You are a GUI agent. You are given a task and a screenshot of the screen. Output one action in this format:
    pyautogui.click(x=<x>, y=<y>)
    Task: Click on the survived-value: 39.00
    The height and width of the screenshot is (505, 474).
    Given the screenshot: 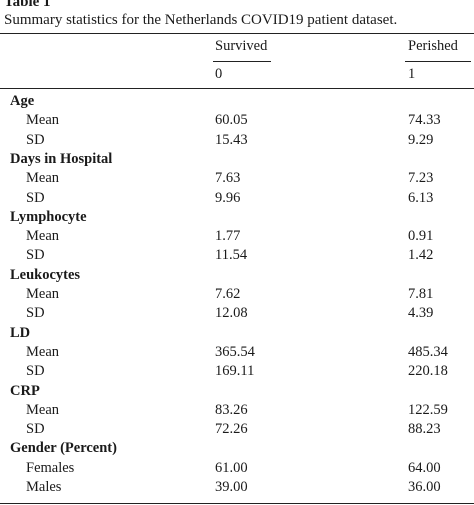 What is the action you would take?
    pyautogui.click(x=231, y=487)
    